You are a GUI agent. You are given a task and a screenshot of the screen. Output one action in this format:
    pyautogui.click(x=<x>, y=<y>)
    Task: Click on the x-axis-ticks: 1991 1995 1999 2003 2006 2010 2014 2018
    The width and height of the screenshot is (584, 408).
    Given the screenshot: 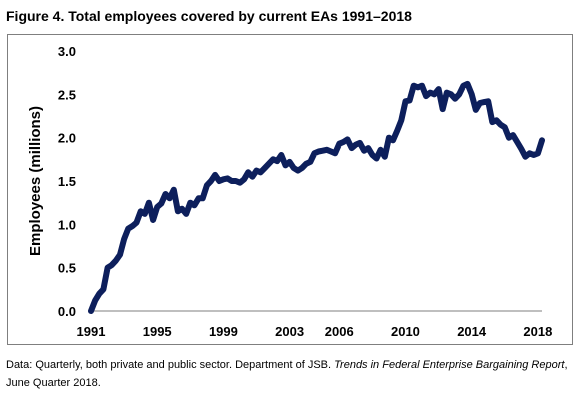 What is the action you would take?
    pyautogui.click(x=315, y=331)
    